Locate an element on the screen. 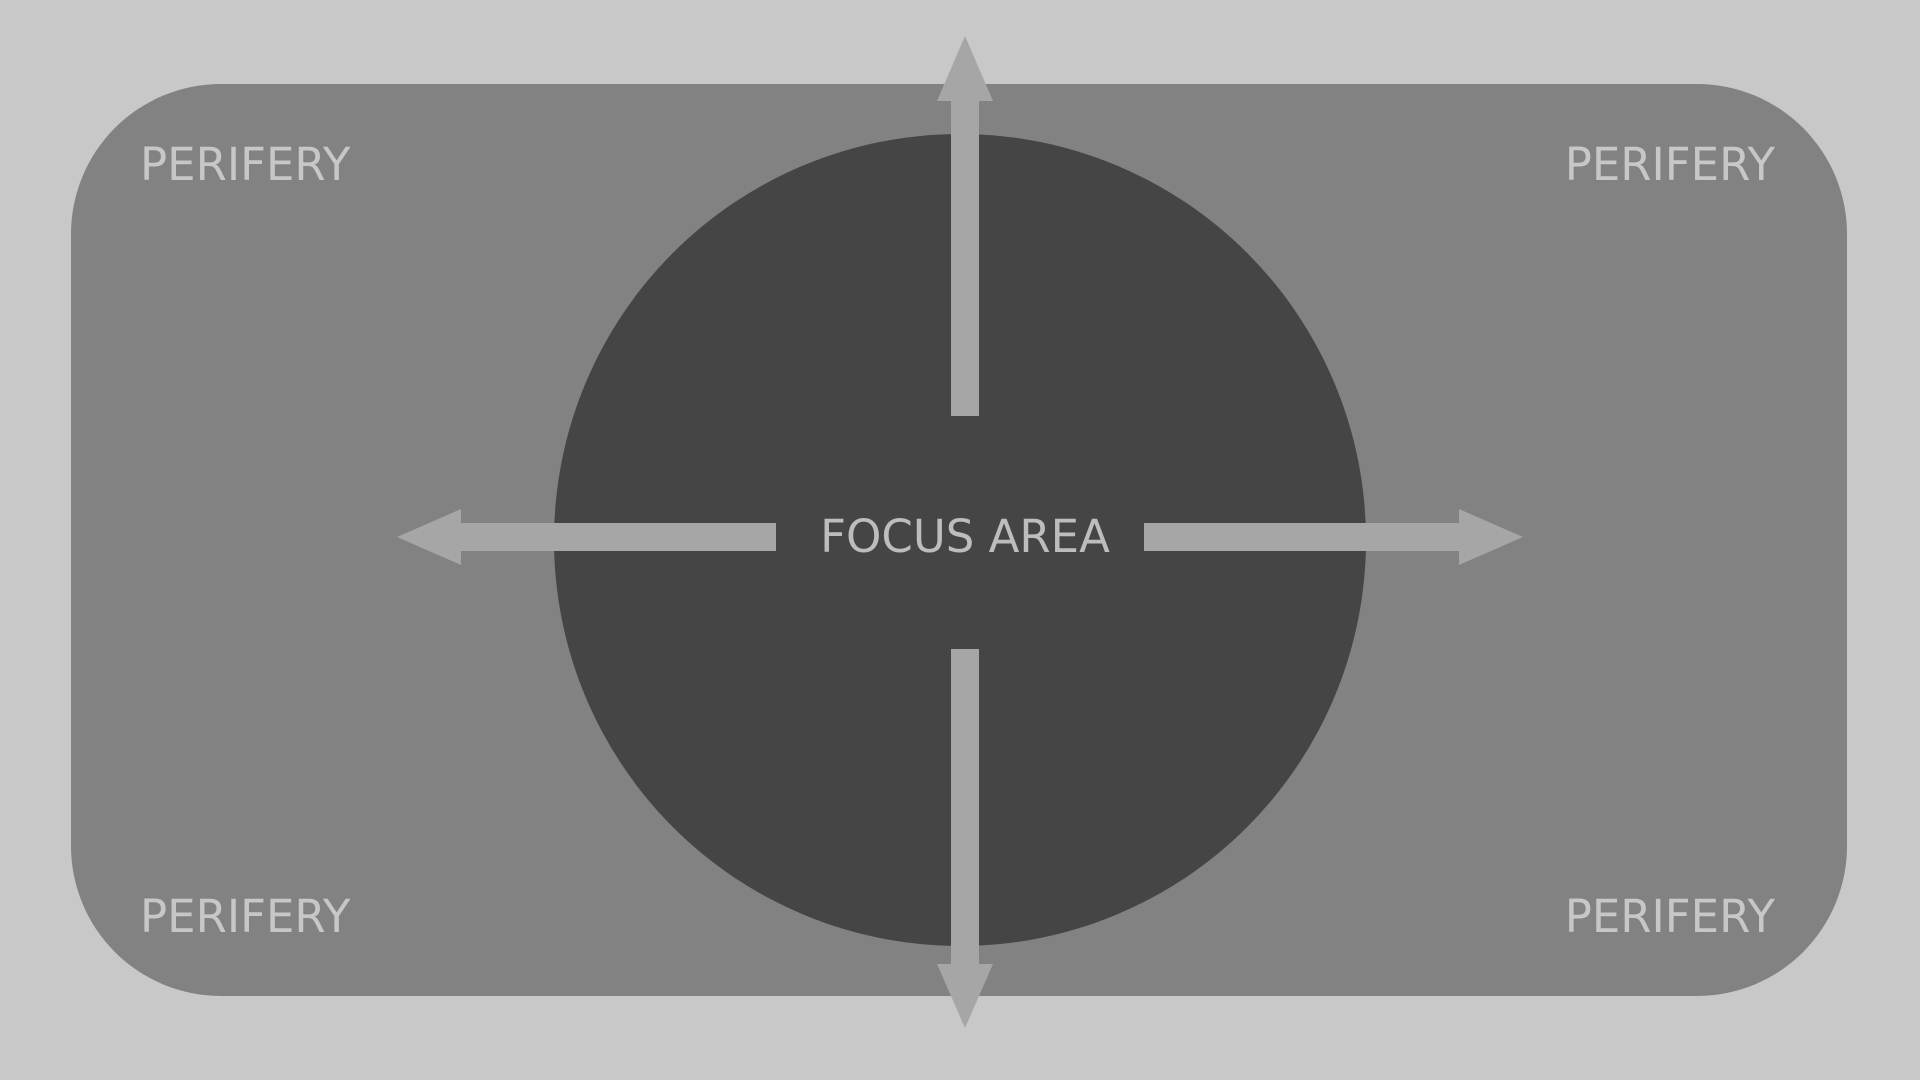 This screenshot has width=1920, height=1080. periphery-label-bottom-left: PERIFERY is located at coordinates (245, 916).